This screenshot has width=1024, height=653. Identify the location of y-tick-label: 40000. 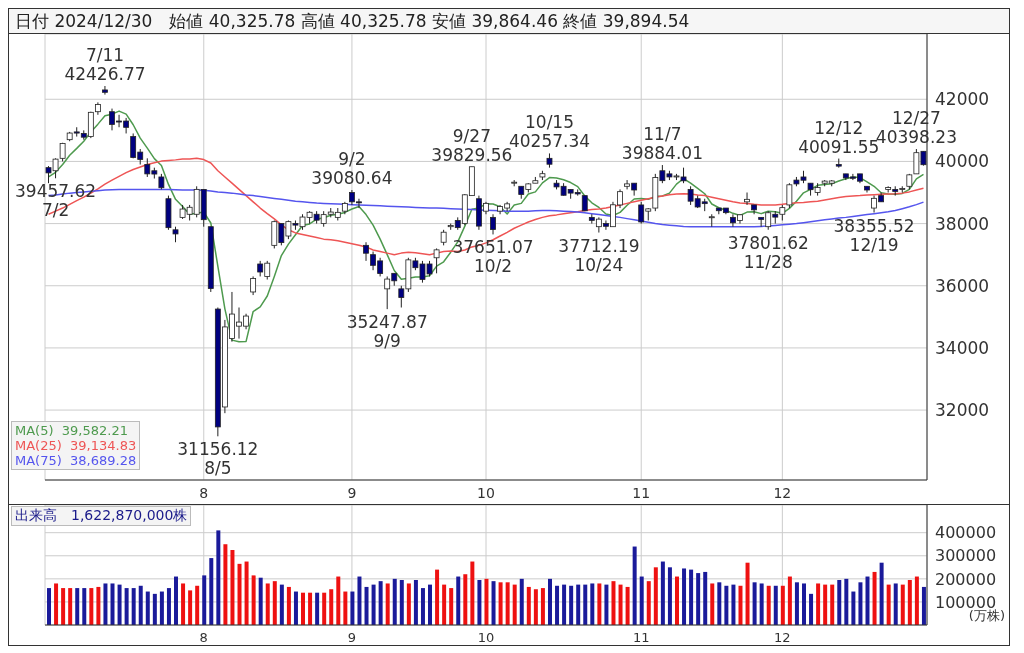
(962, 161).